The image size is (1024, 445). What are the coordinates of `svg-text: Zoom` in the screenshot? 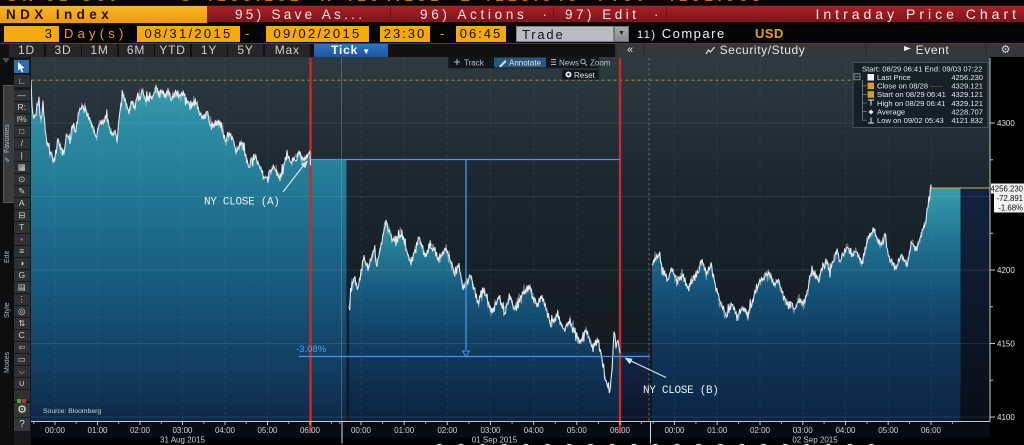 It's located at (600, 63).